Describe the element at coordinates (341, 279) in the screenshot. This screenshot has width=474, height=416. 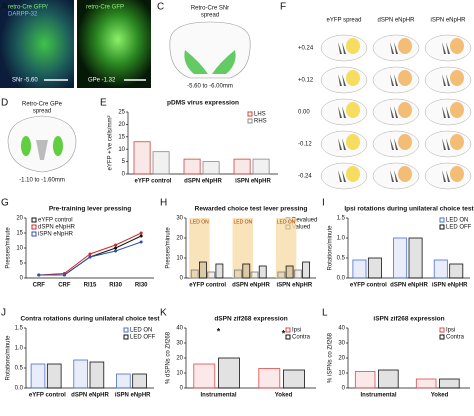
I see `y-tick-label: 0.0` at that location.